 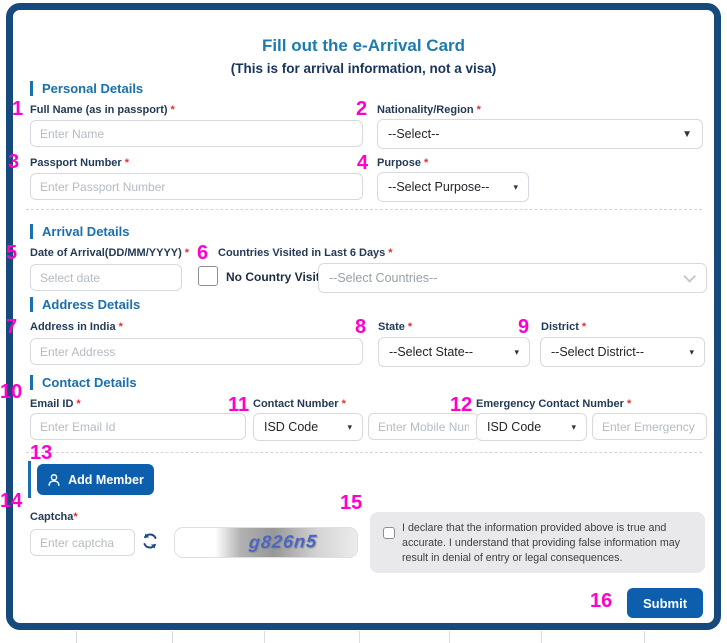 I want to click on email-label: Email ID *, so click(x=55, y=404).